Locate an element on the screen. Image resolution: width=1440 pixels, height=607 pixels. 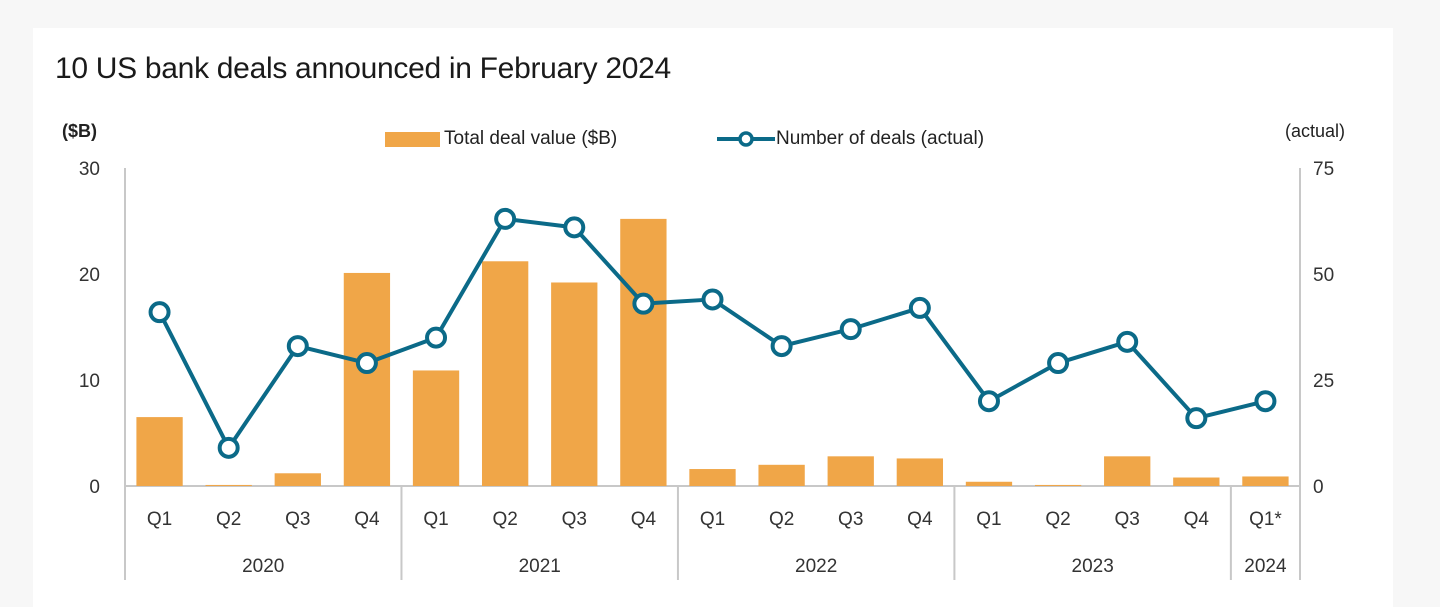
x-group-label: 2021 is located at coordinates (540, 566).